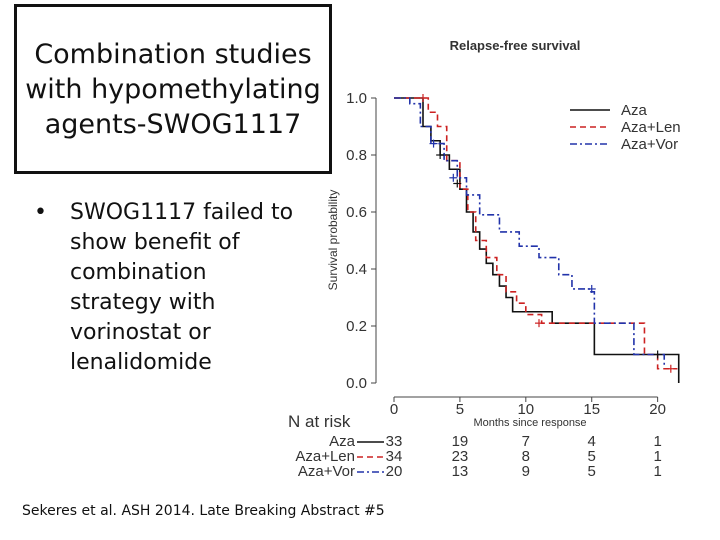  I want to click on legend-item: Aza+Len, so click(625, 127).